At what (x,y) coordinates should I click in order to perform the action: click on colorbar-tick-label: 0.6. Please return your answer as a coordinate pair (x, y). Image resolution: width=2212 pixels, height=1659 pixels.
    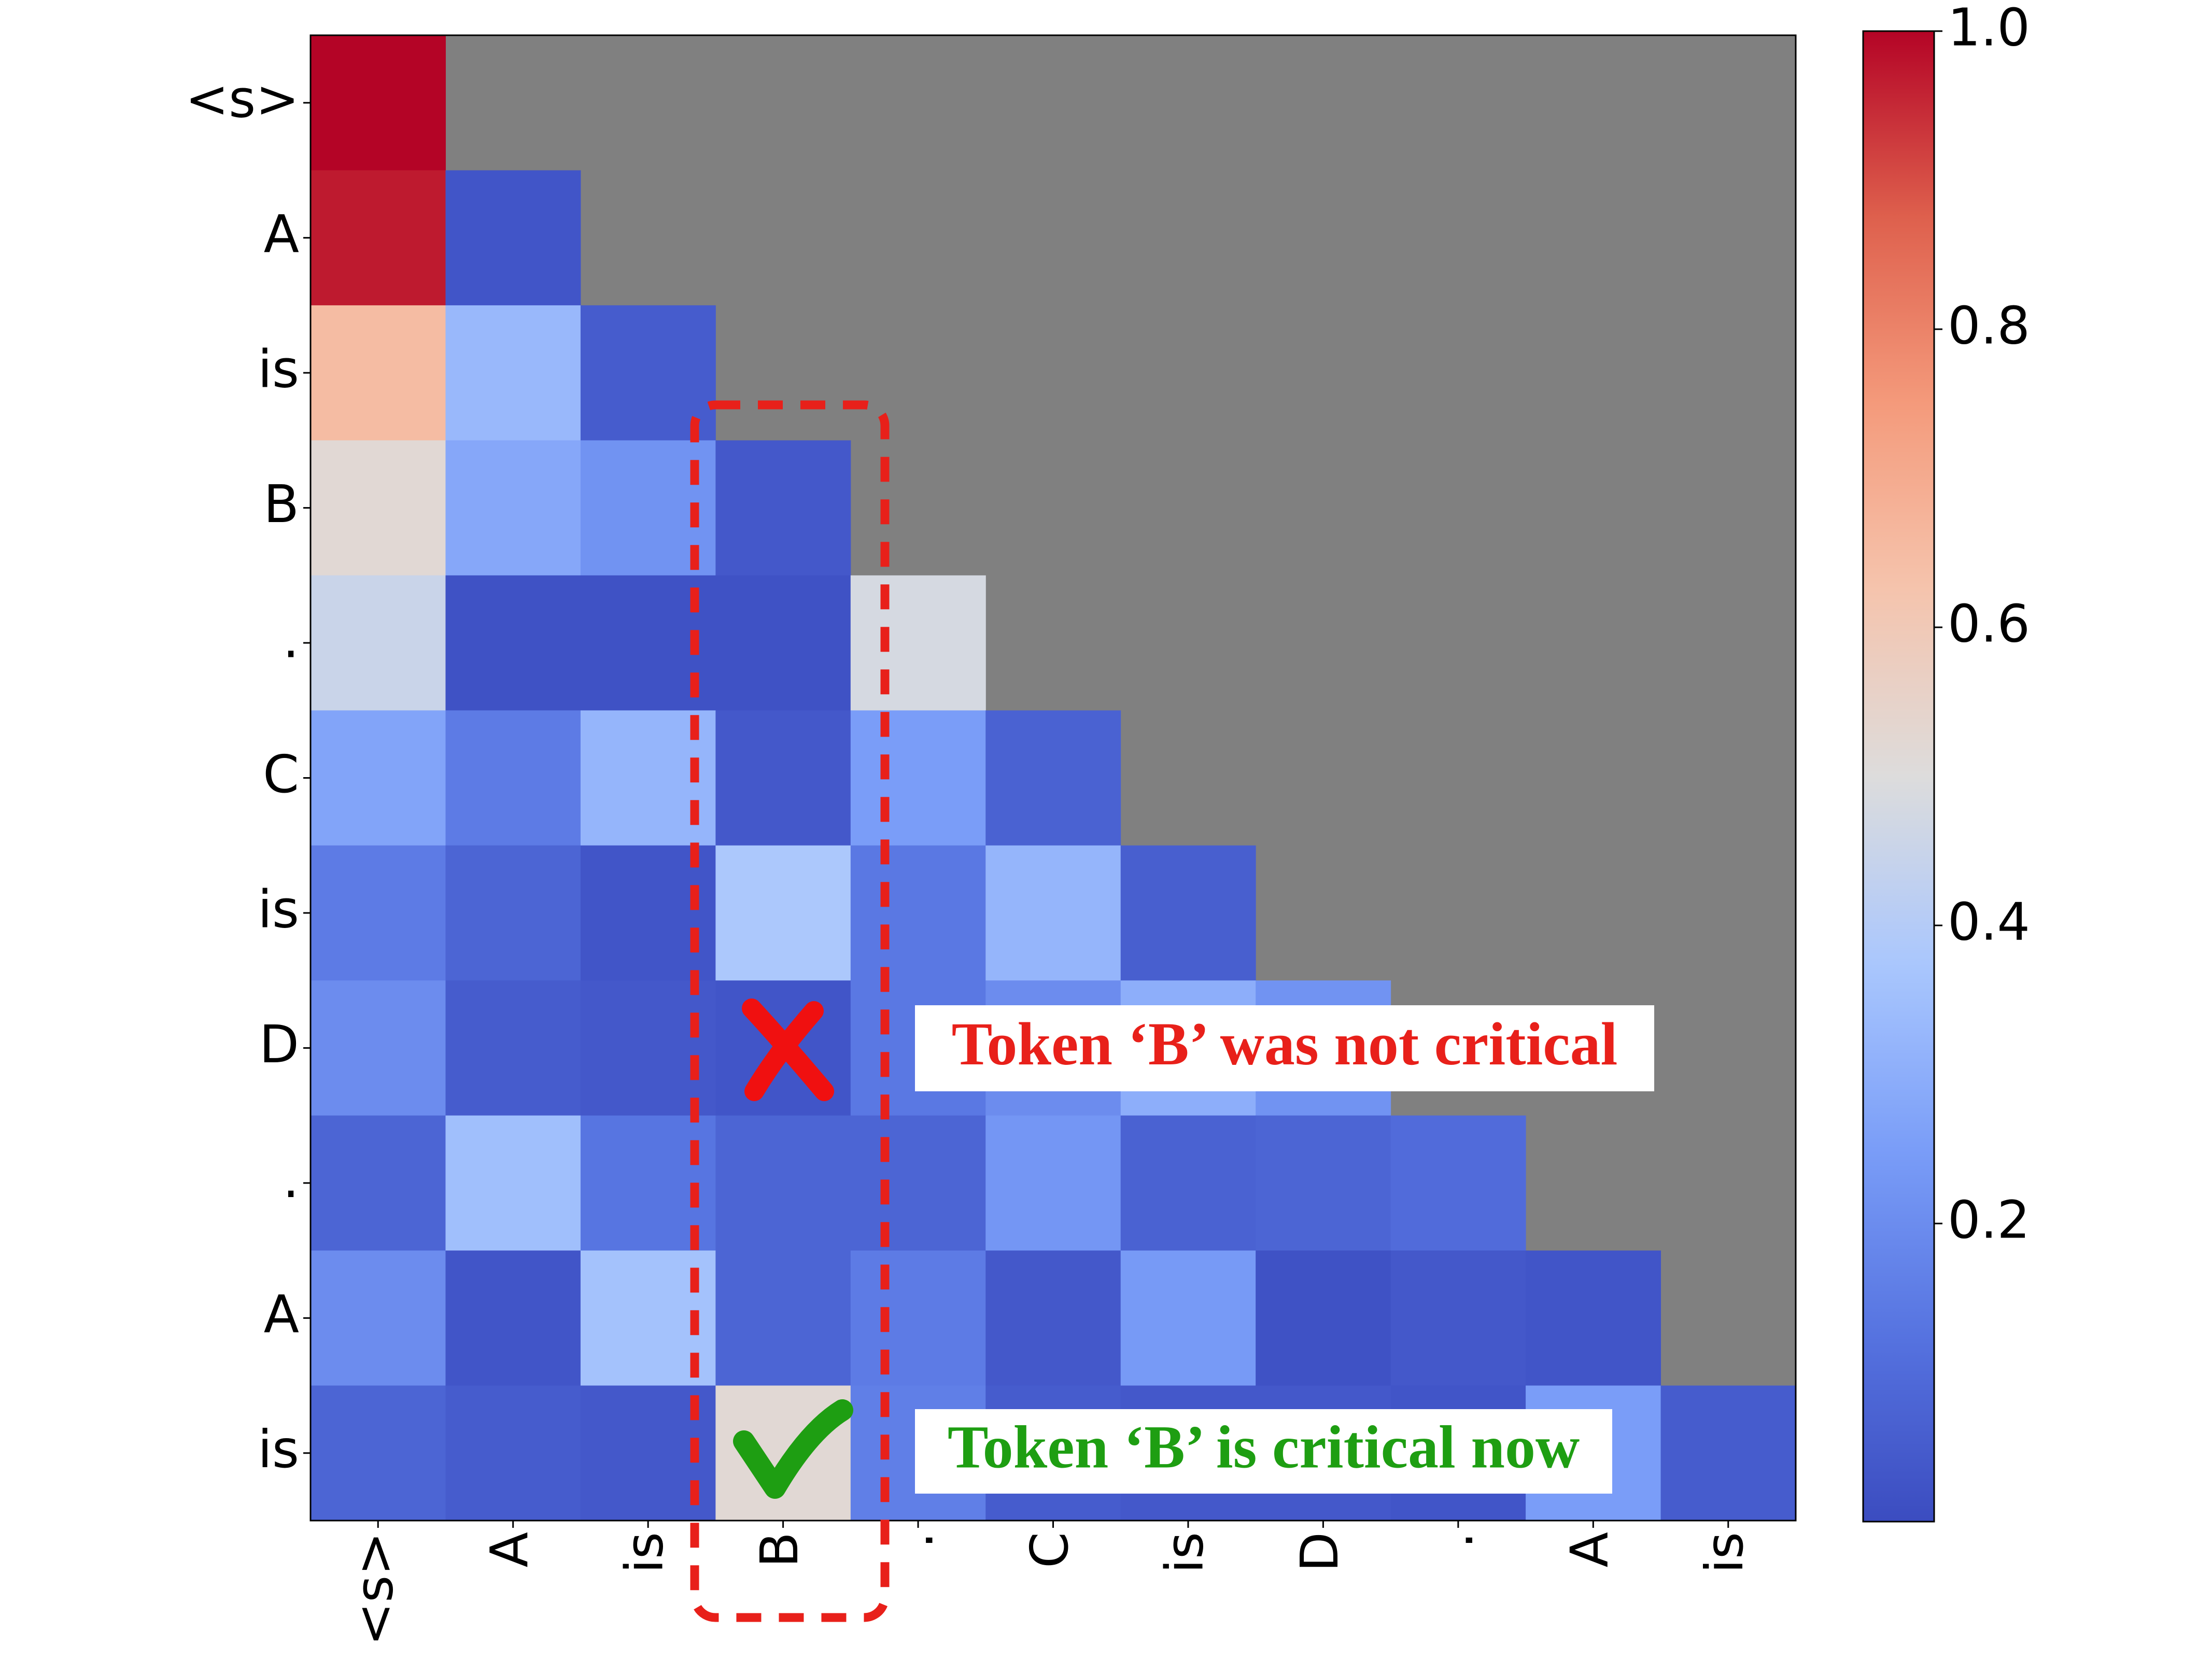
    Looking at the image, I should click on (1989, 623).